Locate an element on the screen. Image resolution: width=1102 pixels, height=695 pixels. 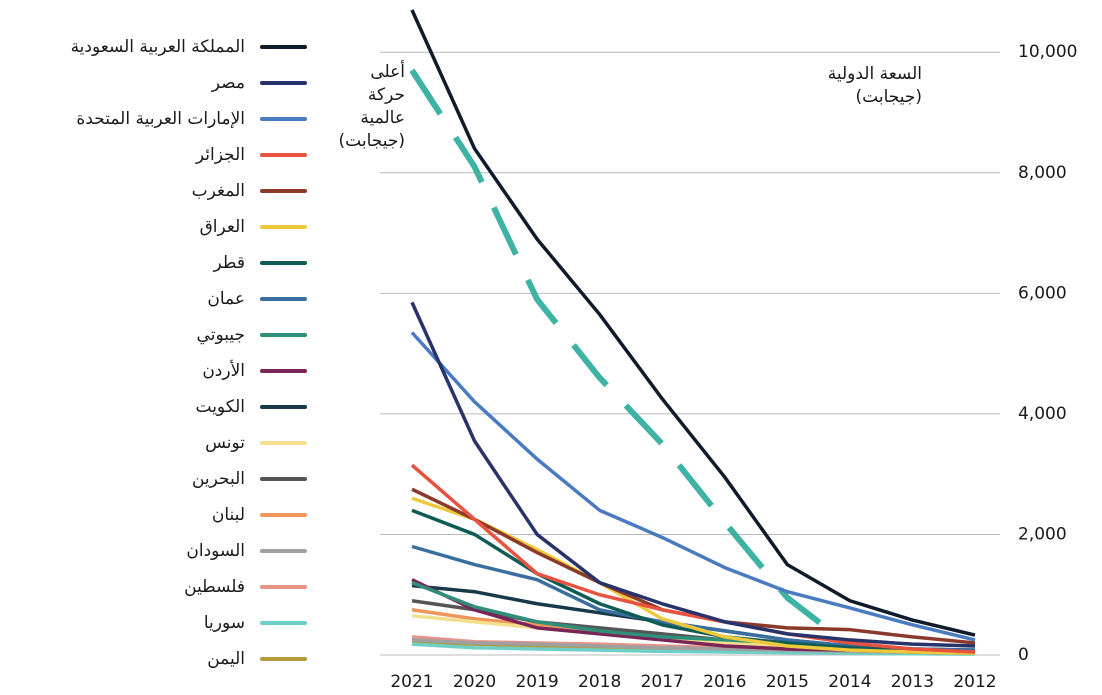
annotation: السعة الدولية is located at coordinates (875, 74).